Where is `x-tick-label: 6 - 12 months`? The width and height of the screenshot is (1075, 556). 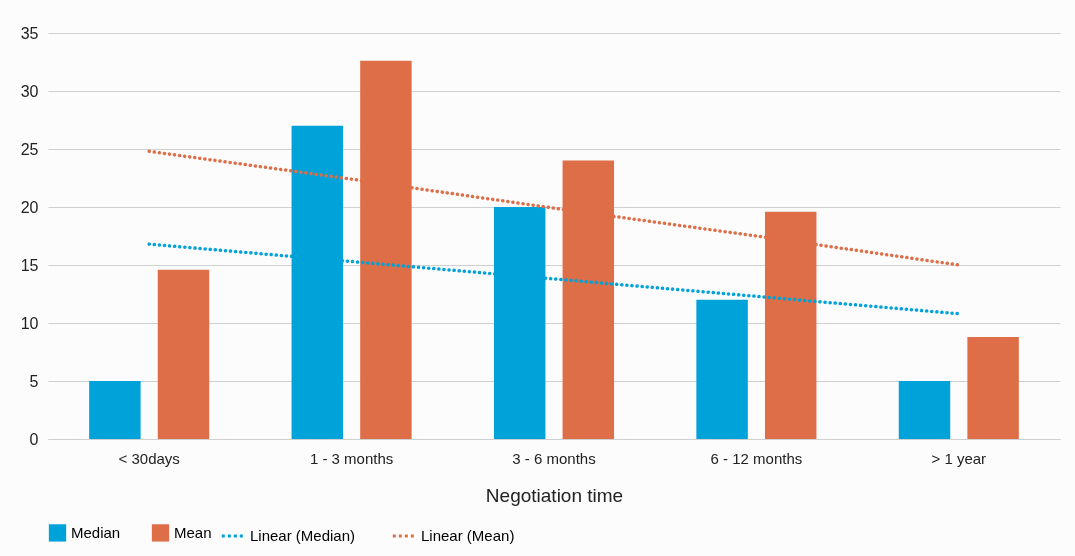
x-tick-label: 6 - 12 months is located at coordinates (756, 458).